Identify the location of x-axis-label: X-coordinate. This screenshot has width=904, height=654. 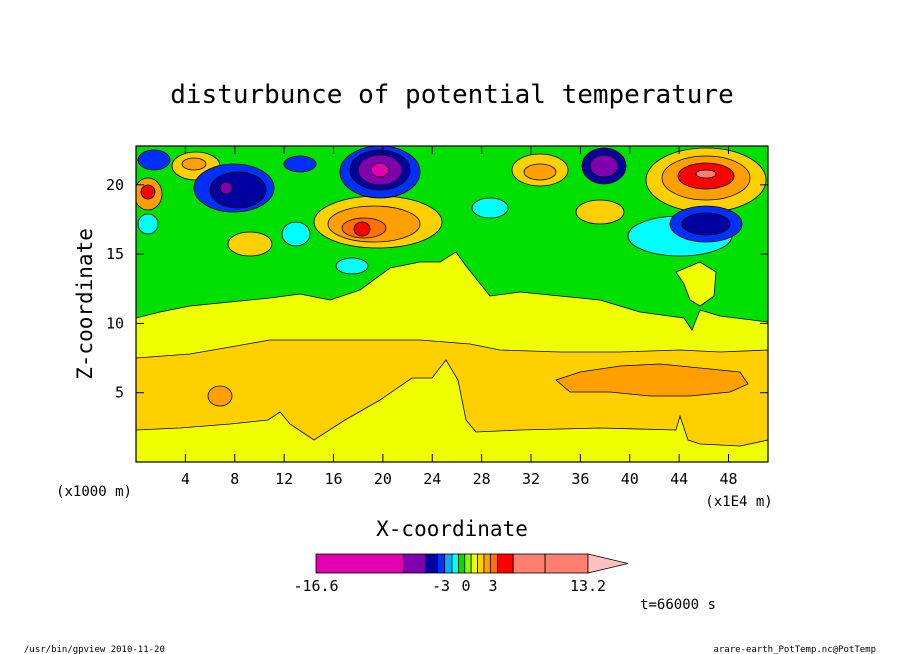
(452, 529).